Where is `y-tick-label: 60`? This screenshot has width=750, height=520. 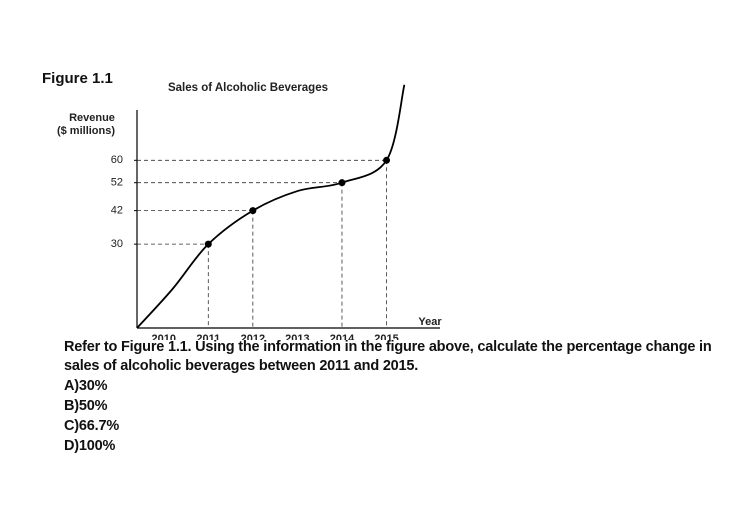
y-tick-label: 60 is located at coordinates (117, 160).